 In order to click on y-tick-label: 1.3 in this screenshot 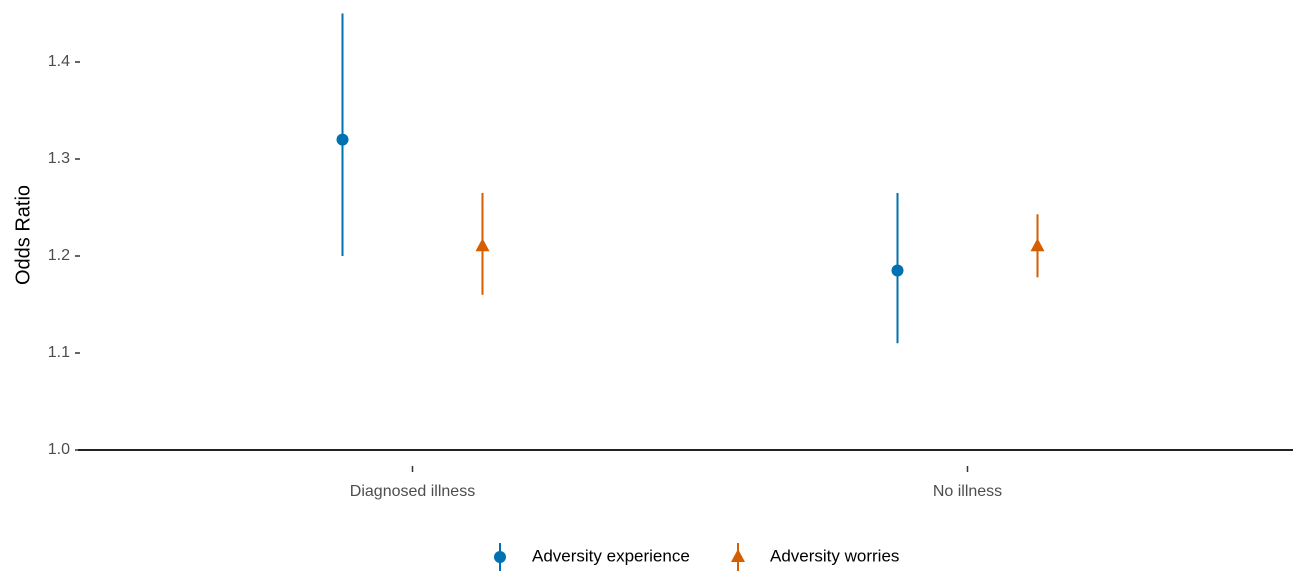, I will do `click(59, 158)`.